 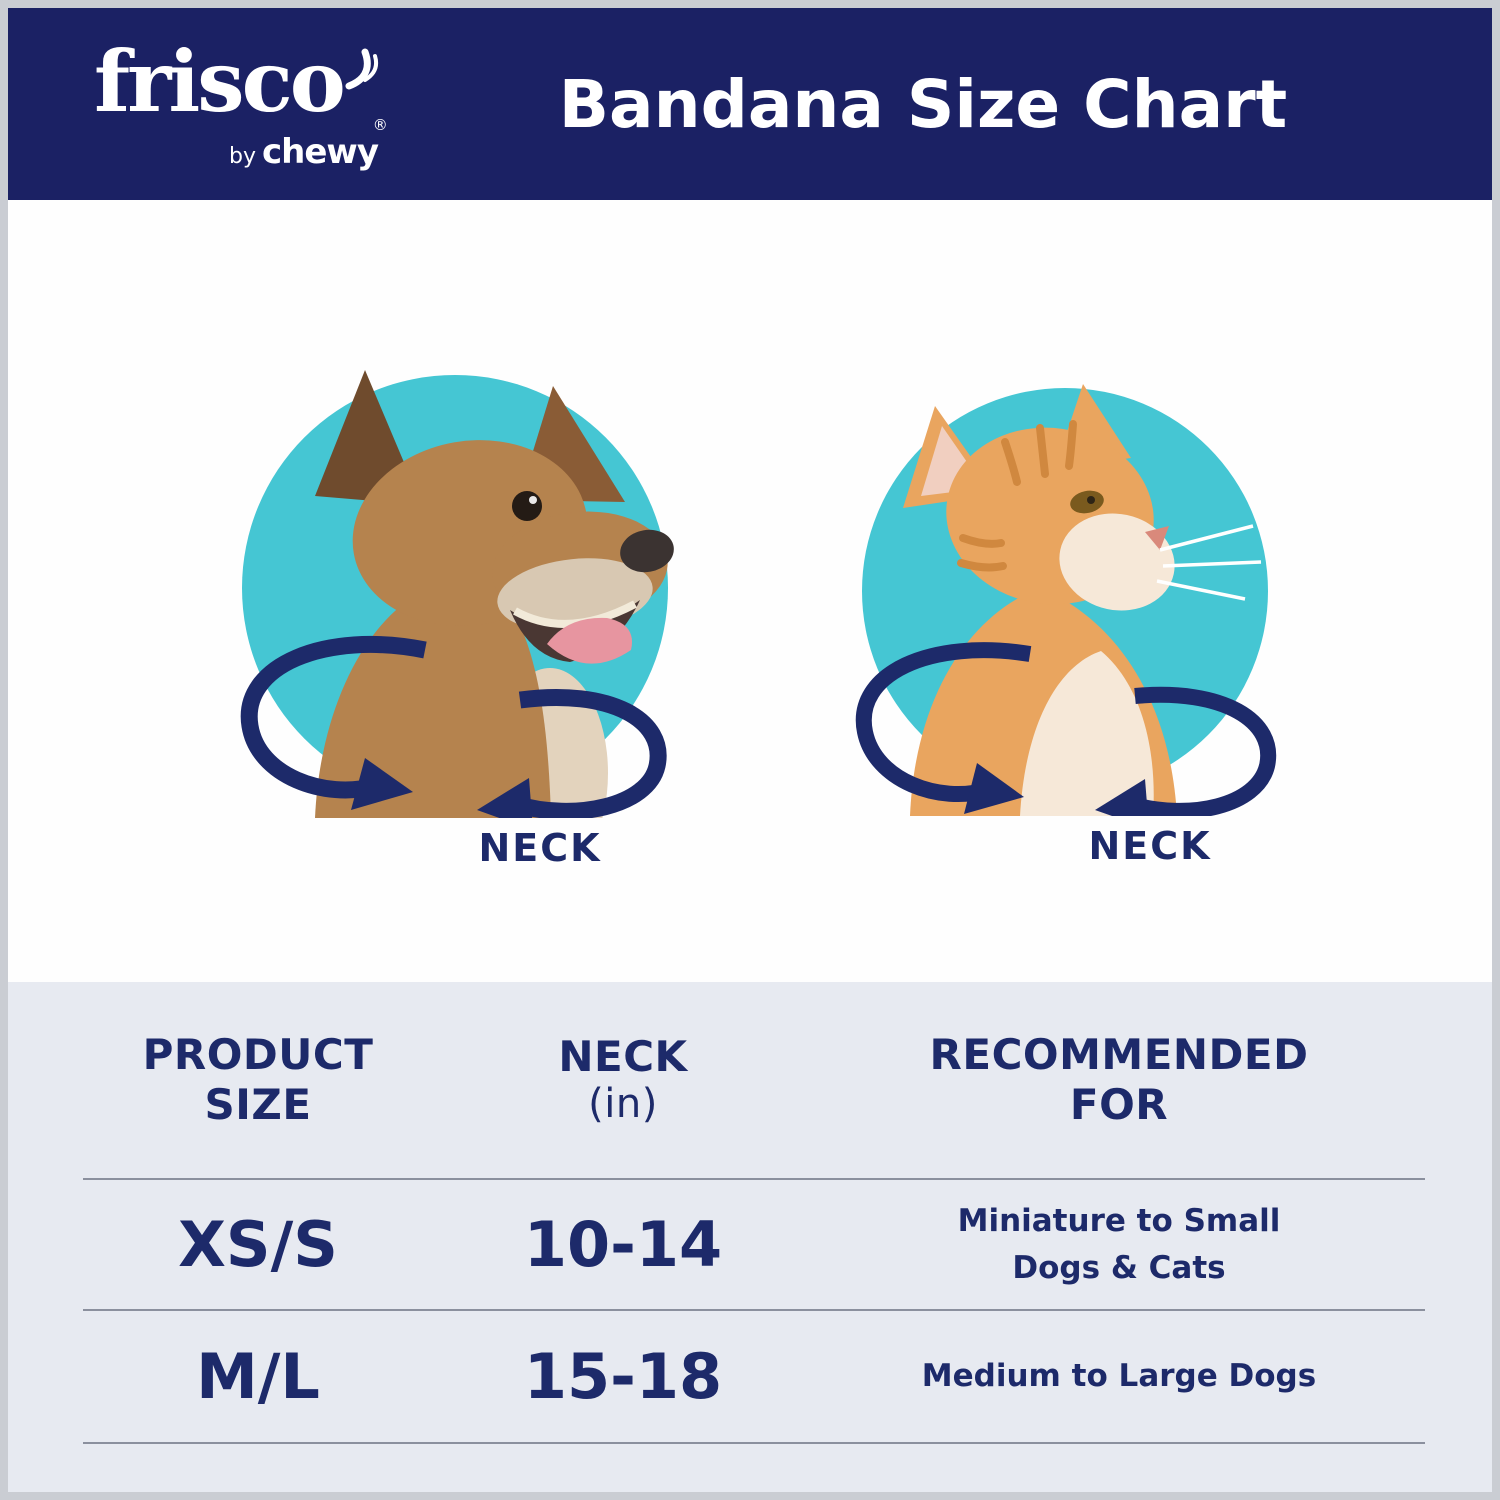 What do you see at coordinates (304, 151) in the screenshot?
I see `by-chewy-byline: by chewy` at bounding box center [304, 151].